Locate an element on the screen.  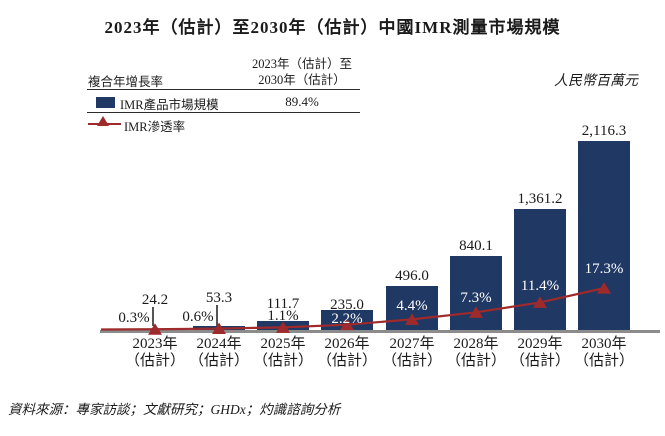
x-label-year: 2027年 is located at coordinates (412, 344).